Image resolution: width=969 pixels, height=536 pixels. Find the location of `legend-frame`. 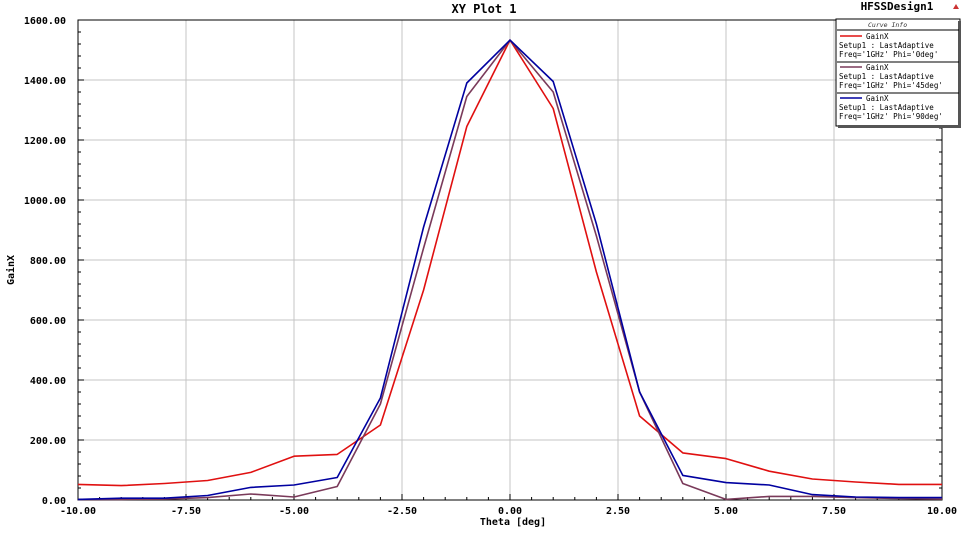

legend-frame is located at coordinates (898, 72).